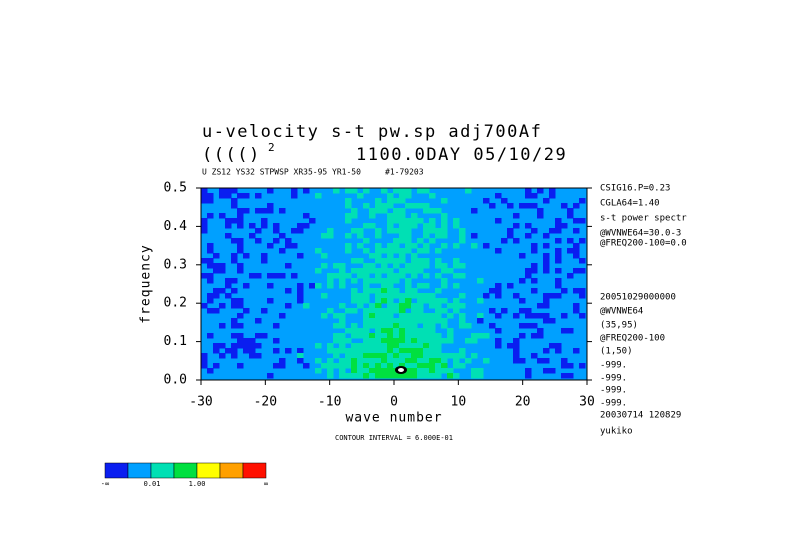 This screenshot has width=789, height=558. I want to click on chart-title: u-velocity s-t pw.sp adj700Af, so click(372, 132).